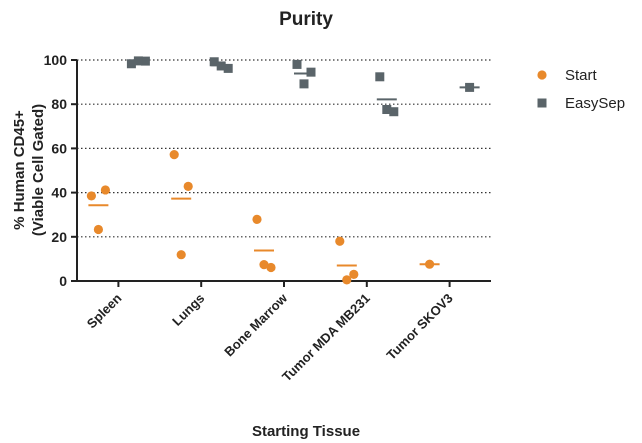 The image size is (642, 443). Describe the element at coordinates (188, 310) in the screenshot. I see `x-tick-label: Lungs` at that location.